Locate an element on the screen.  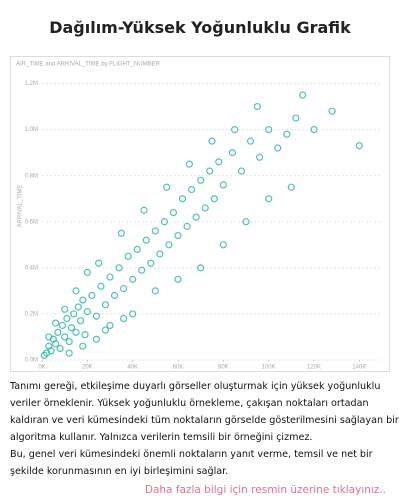
x-tick-label: 80K is located at coordinates (223, 368).